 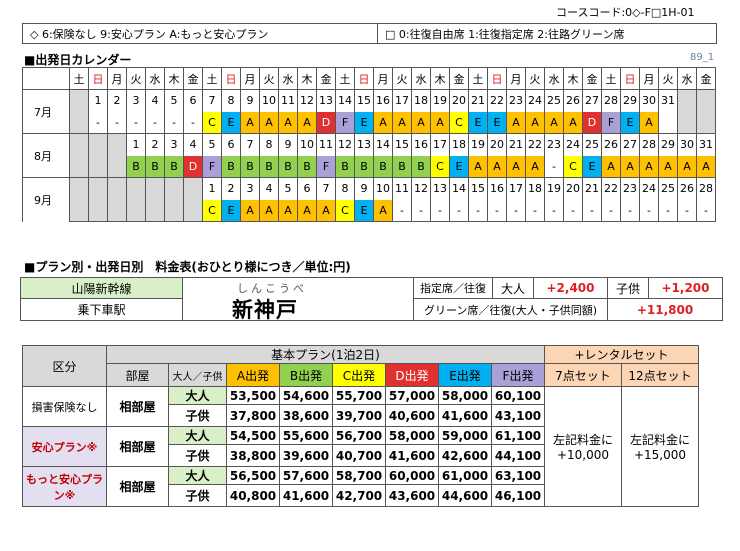 What do you see at coordinates (272, 288) in the screenshot?
I see `station-kana: しんこうべ` at bounding box center [272, 288].